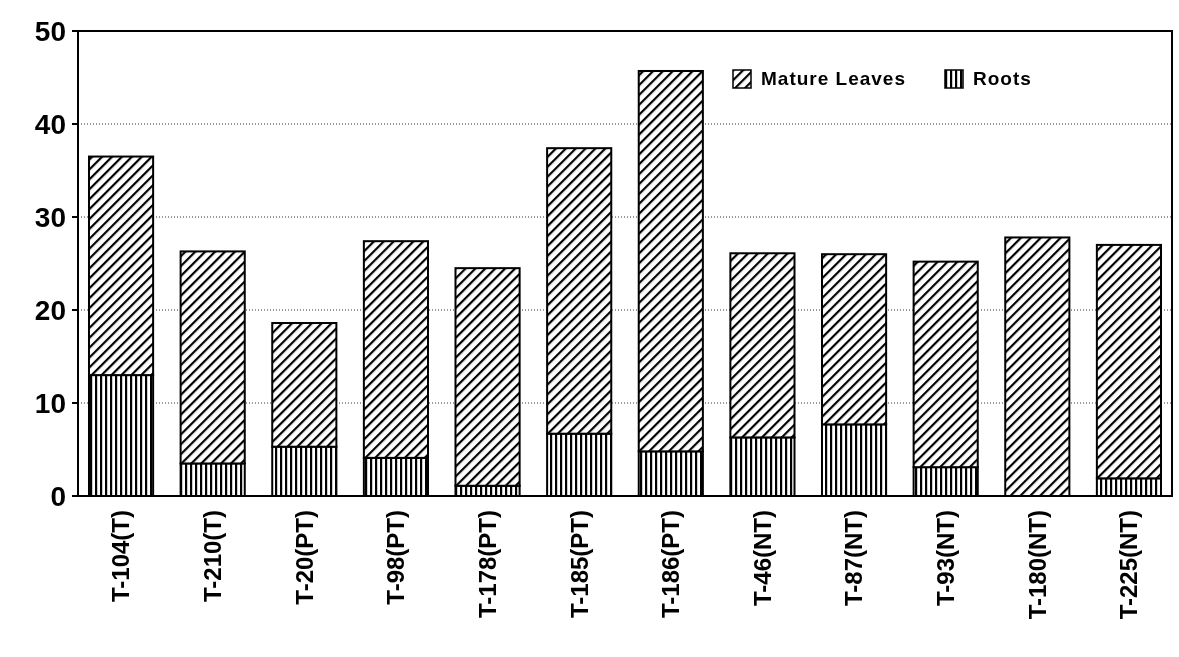  I want to click on y-tick-label: 50, so click(50, 31).